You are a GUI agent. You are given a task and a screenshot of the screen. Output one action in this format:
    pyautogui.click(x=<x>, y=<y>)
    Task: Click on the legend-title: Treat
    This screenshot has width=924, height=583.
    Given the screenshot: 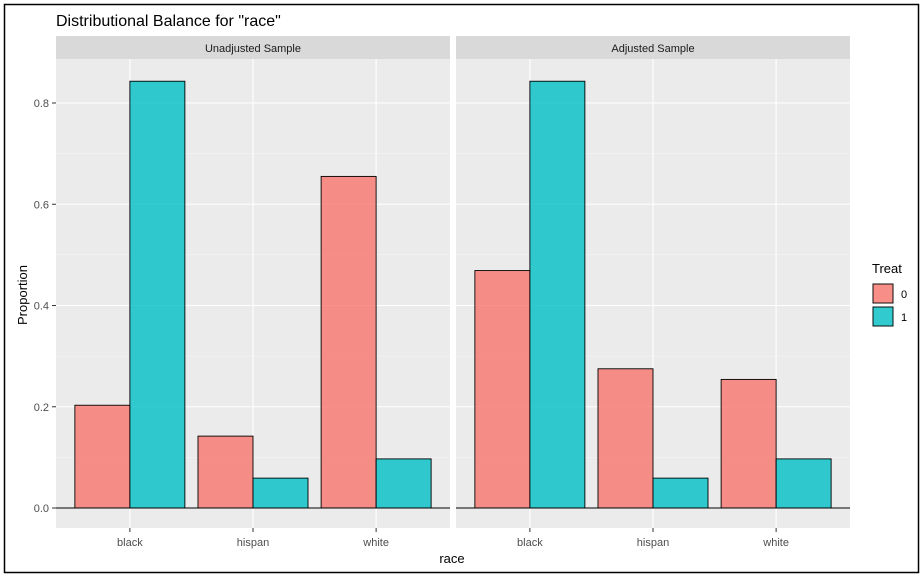 What is the action you would take?
    pyautogui.click(x=887, y=268)
    